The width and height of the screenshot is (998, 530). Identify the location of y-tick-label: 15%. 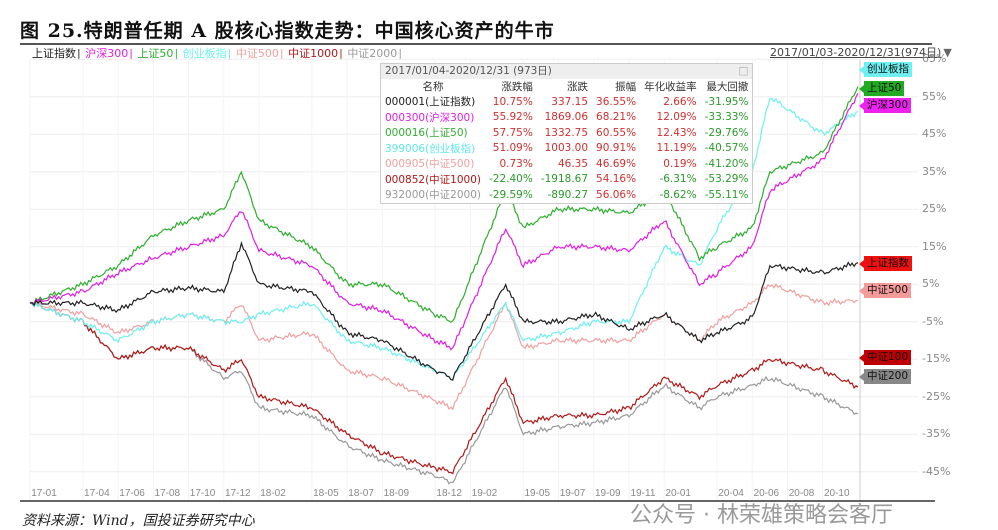
(934, 246).